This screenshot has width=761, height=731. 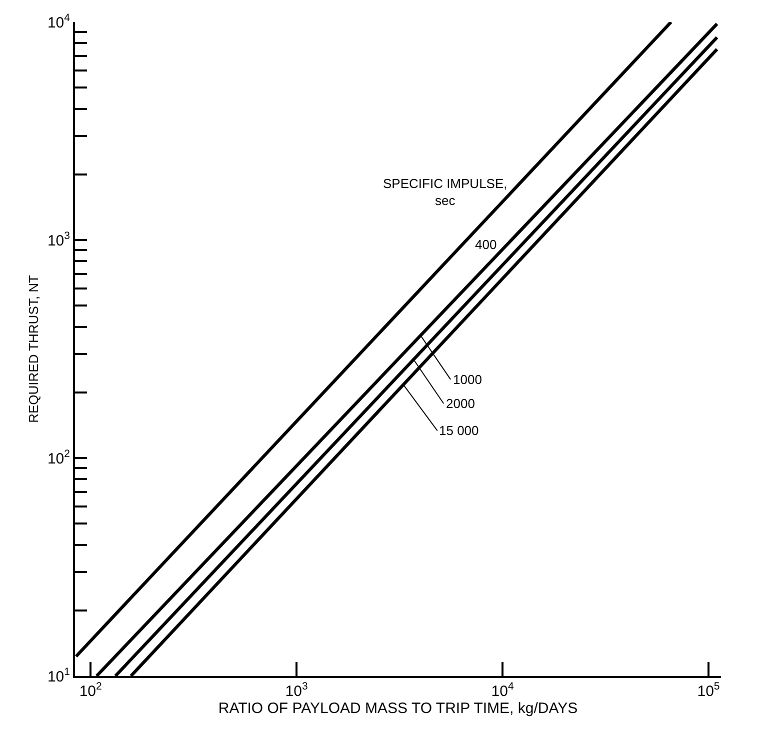 I want to click on y-axis-title: REQUIRED THRUST, NT, so click(x=33, y=349).